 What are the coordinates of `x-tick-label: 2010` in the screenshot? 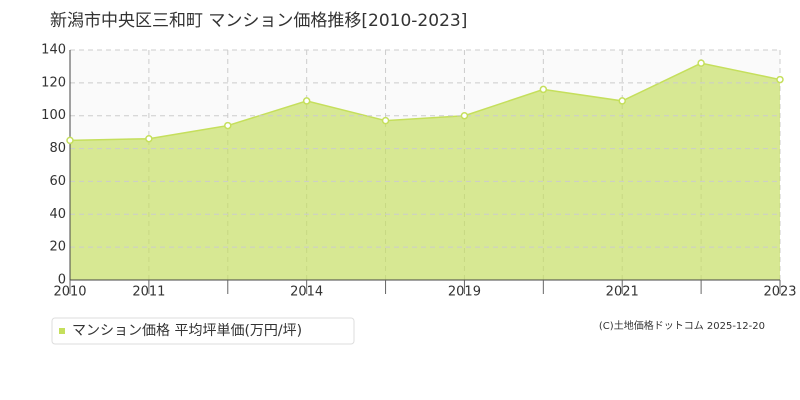 It's located at (69, 292).